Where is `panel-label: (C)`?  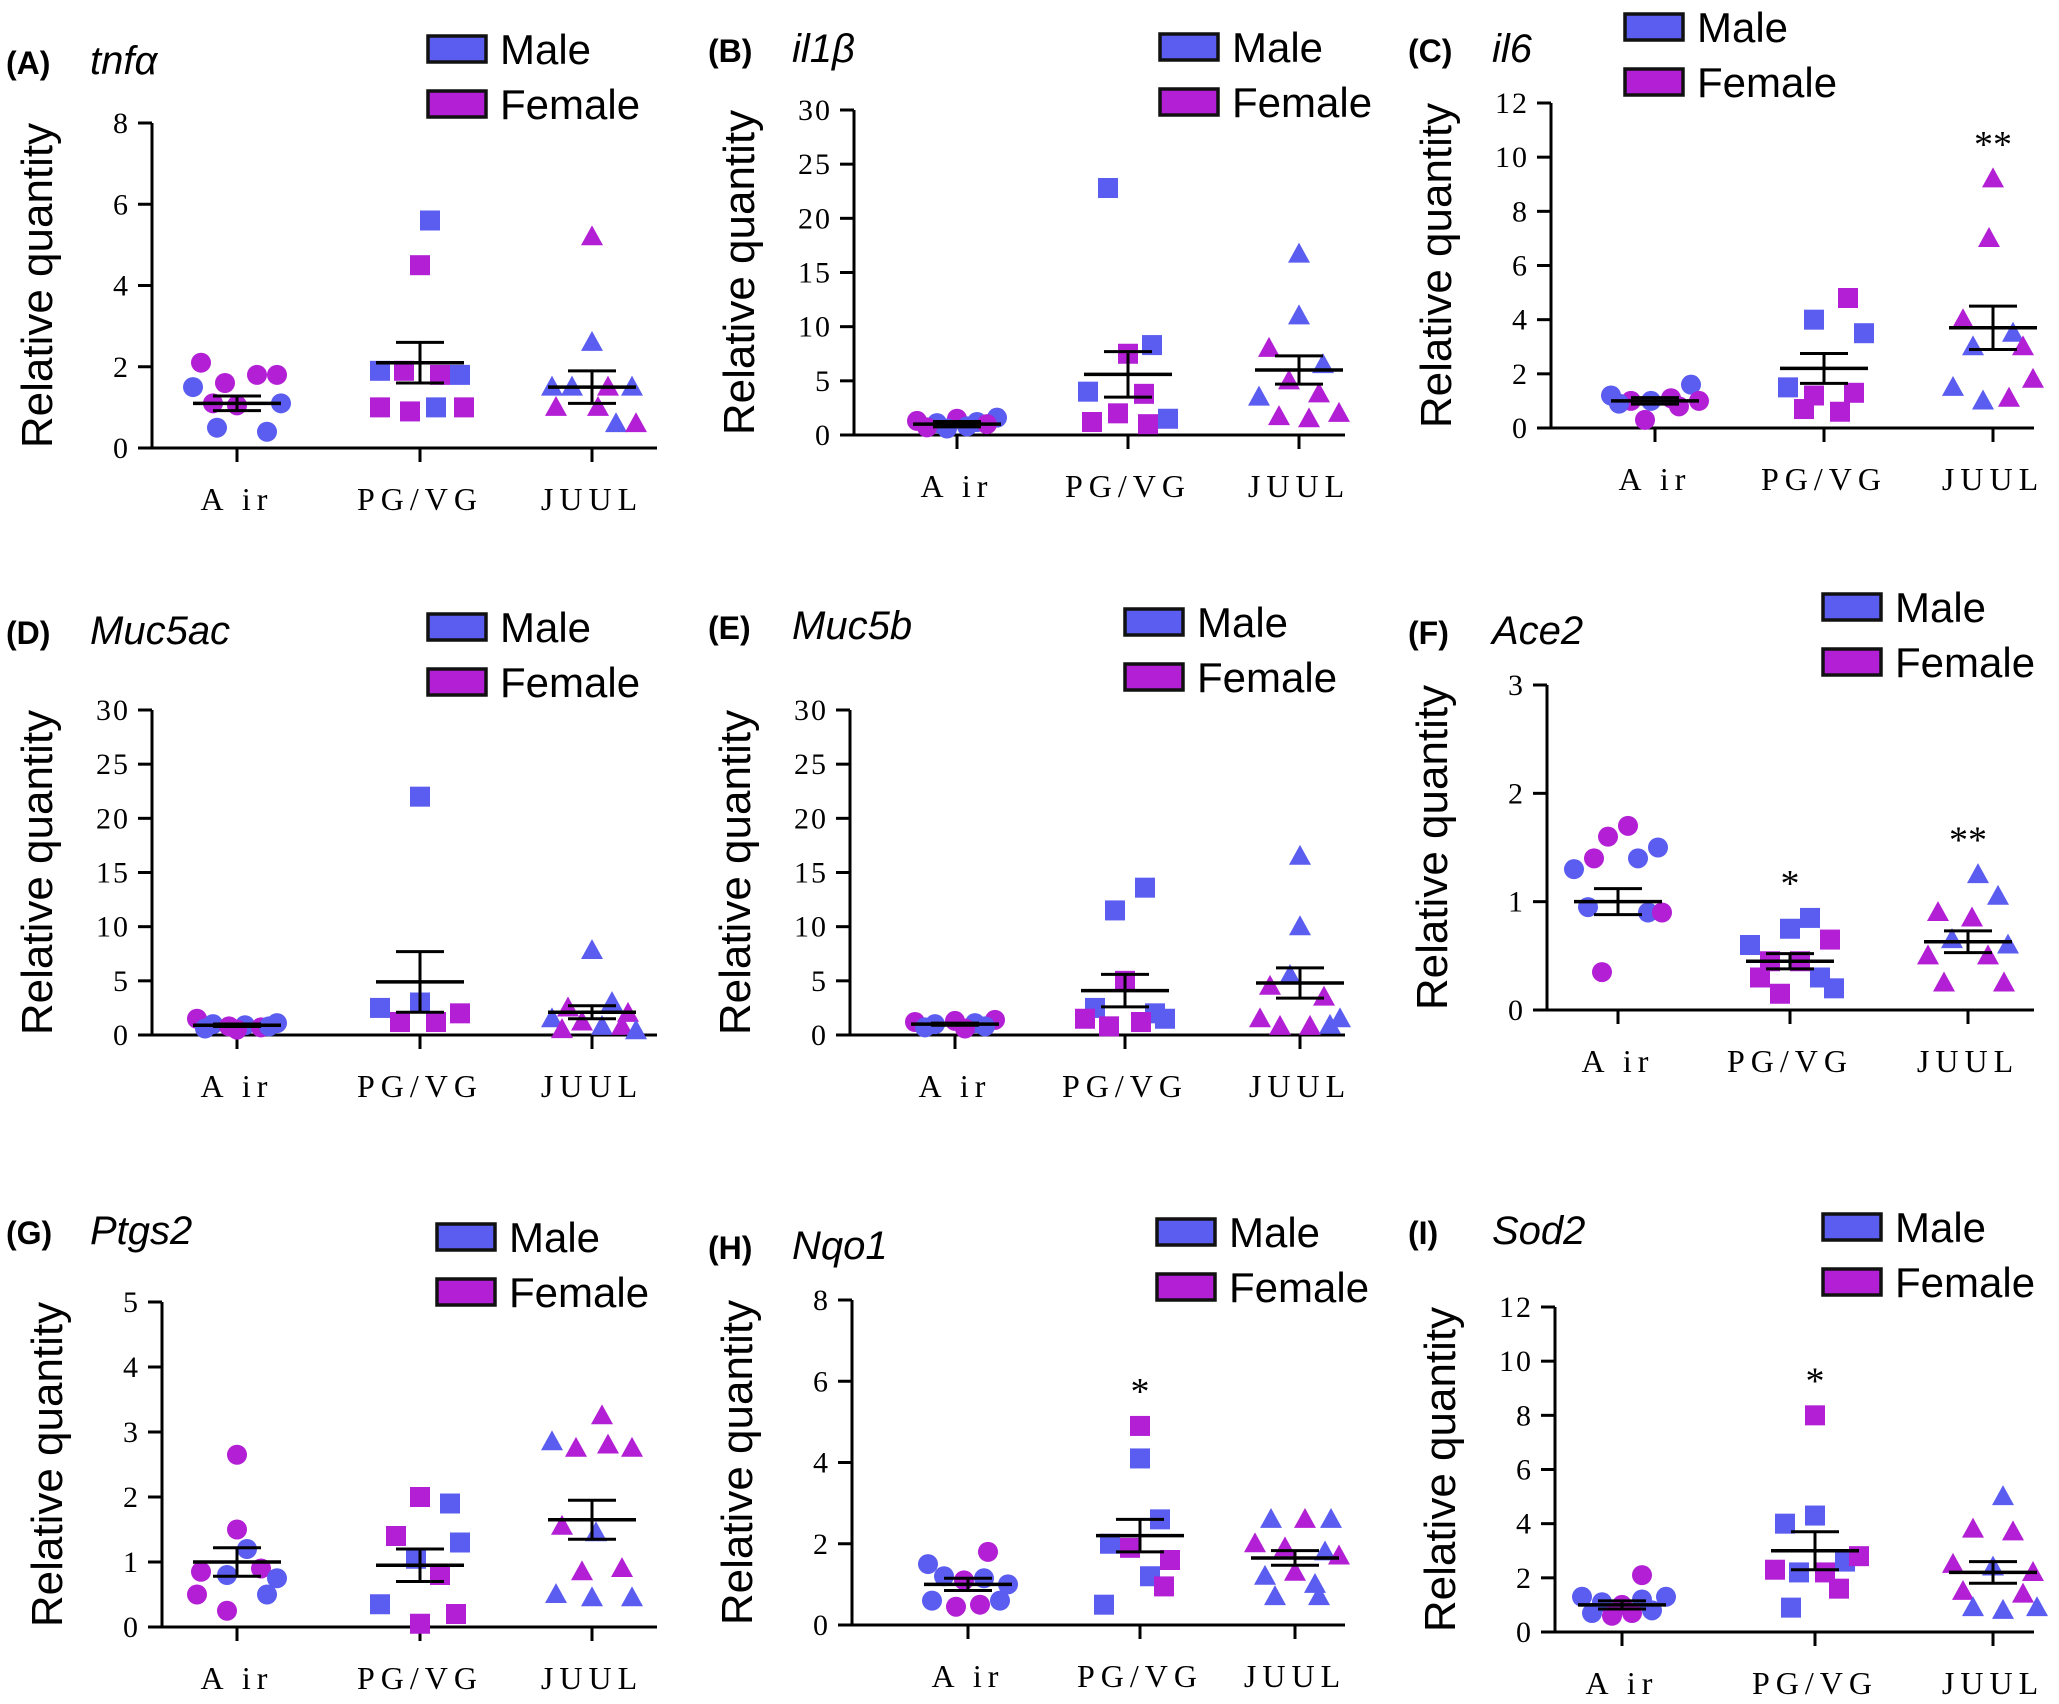 panel-label: (C) is located at coordinates (1430, 51).